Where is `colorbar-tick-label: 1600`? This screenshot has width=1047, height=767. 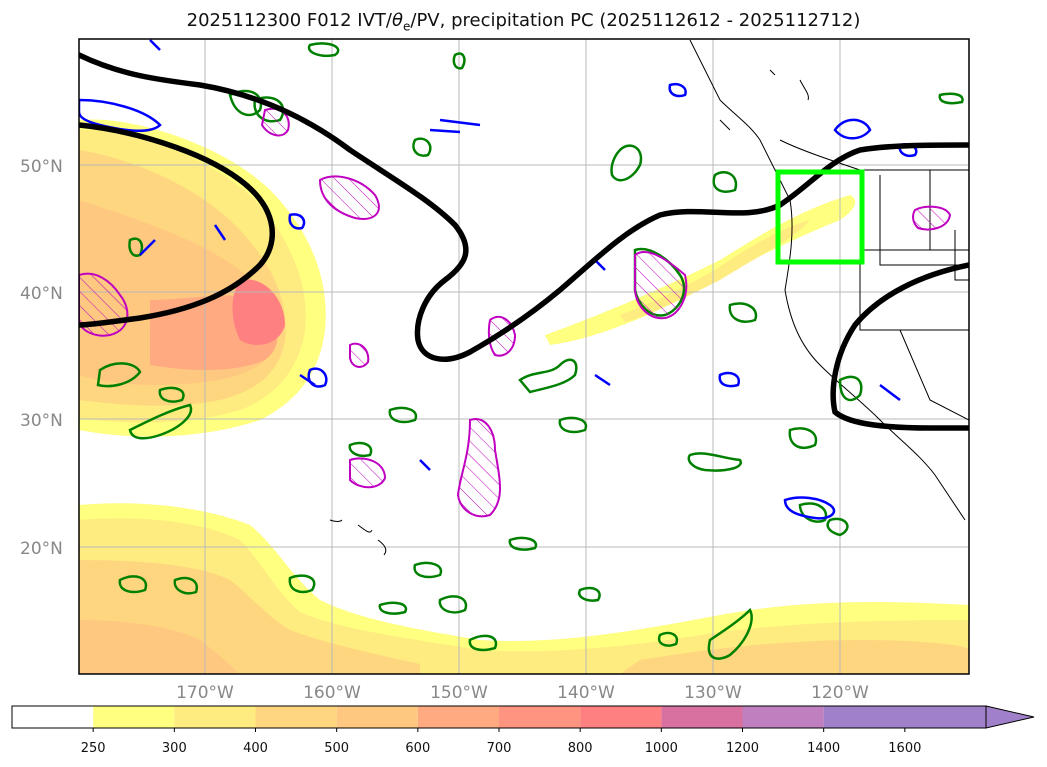
colorbar-tick-label: 1600 is located at coordinates (904, 748).